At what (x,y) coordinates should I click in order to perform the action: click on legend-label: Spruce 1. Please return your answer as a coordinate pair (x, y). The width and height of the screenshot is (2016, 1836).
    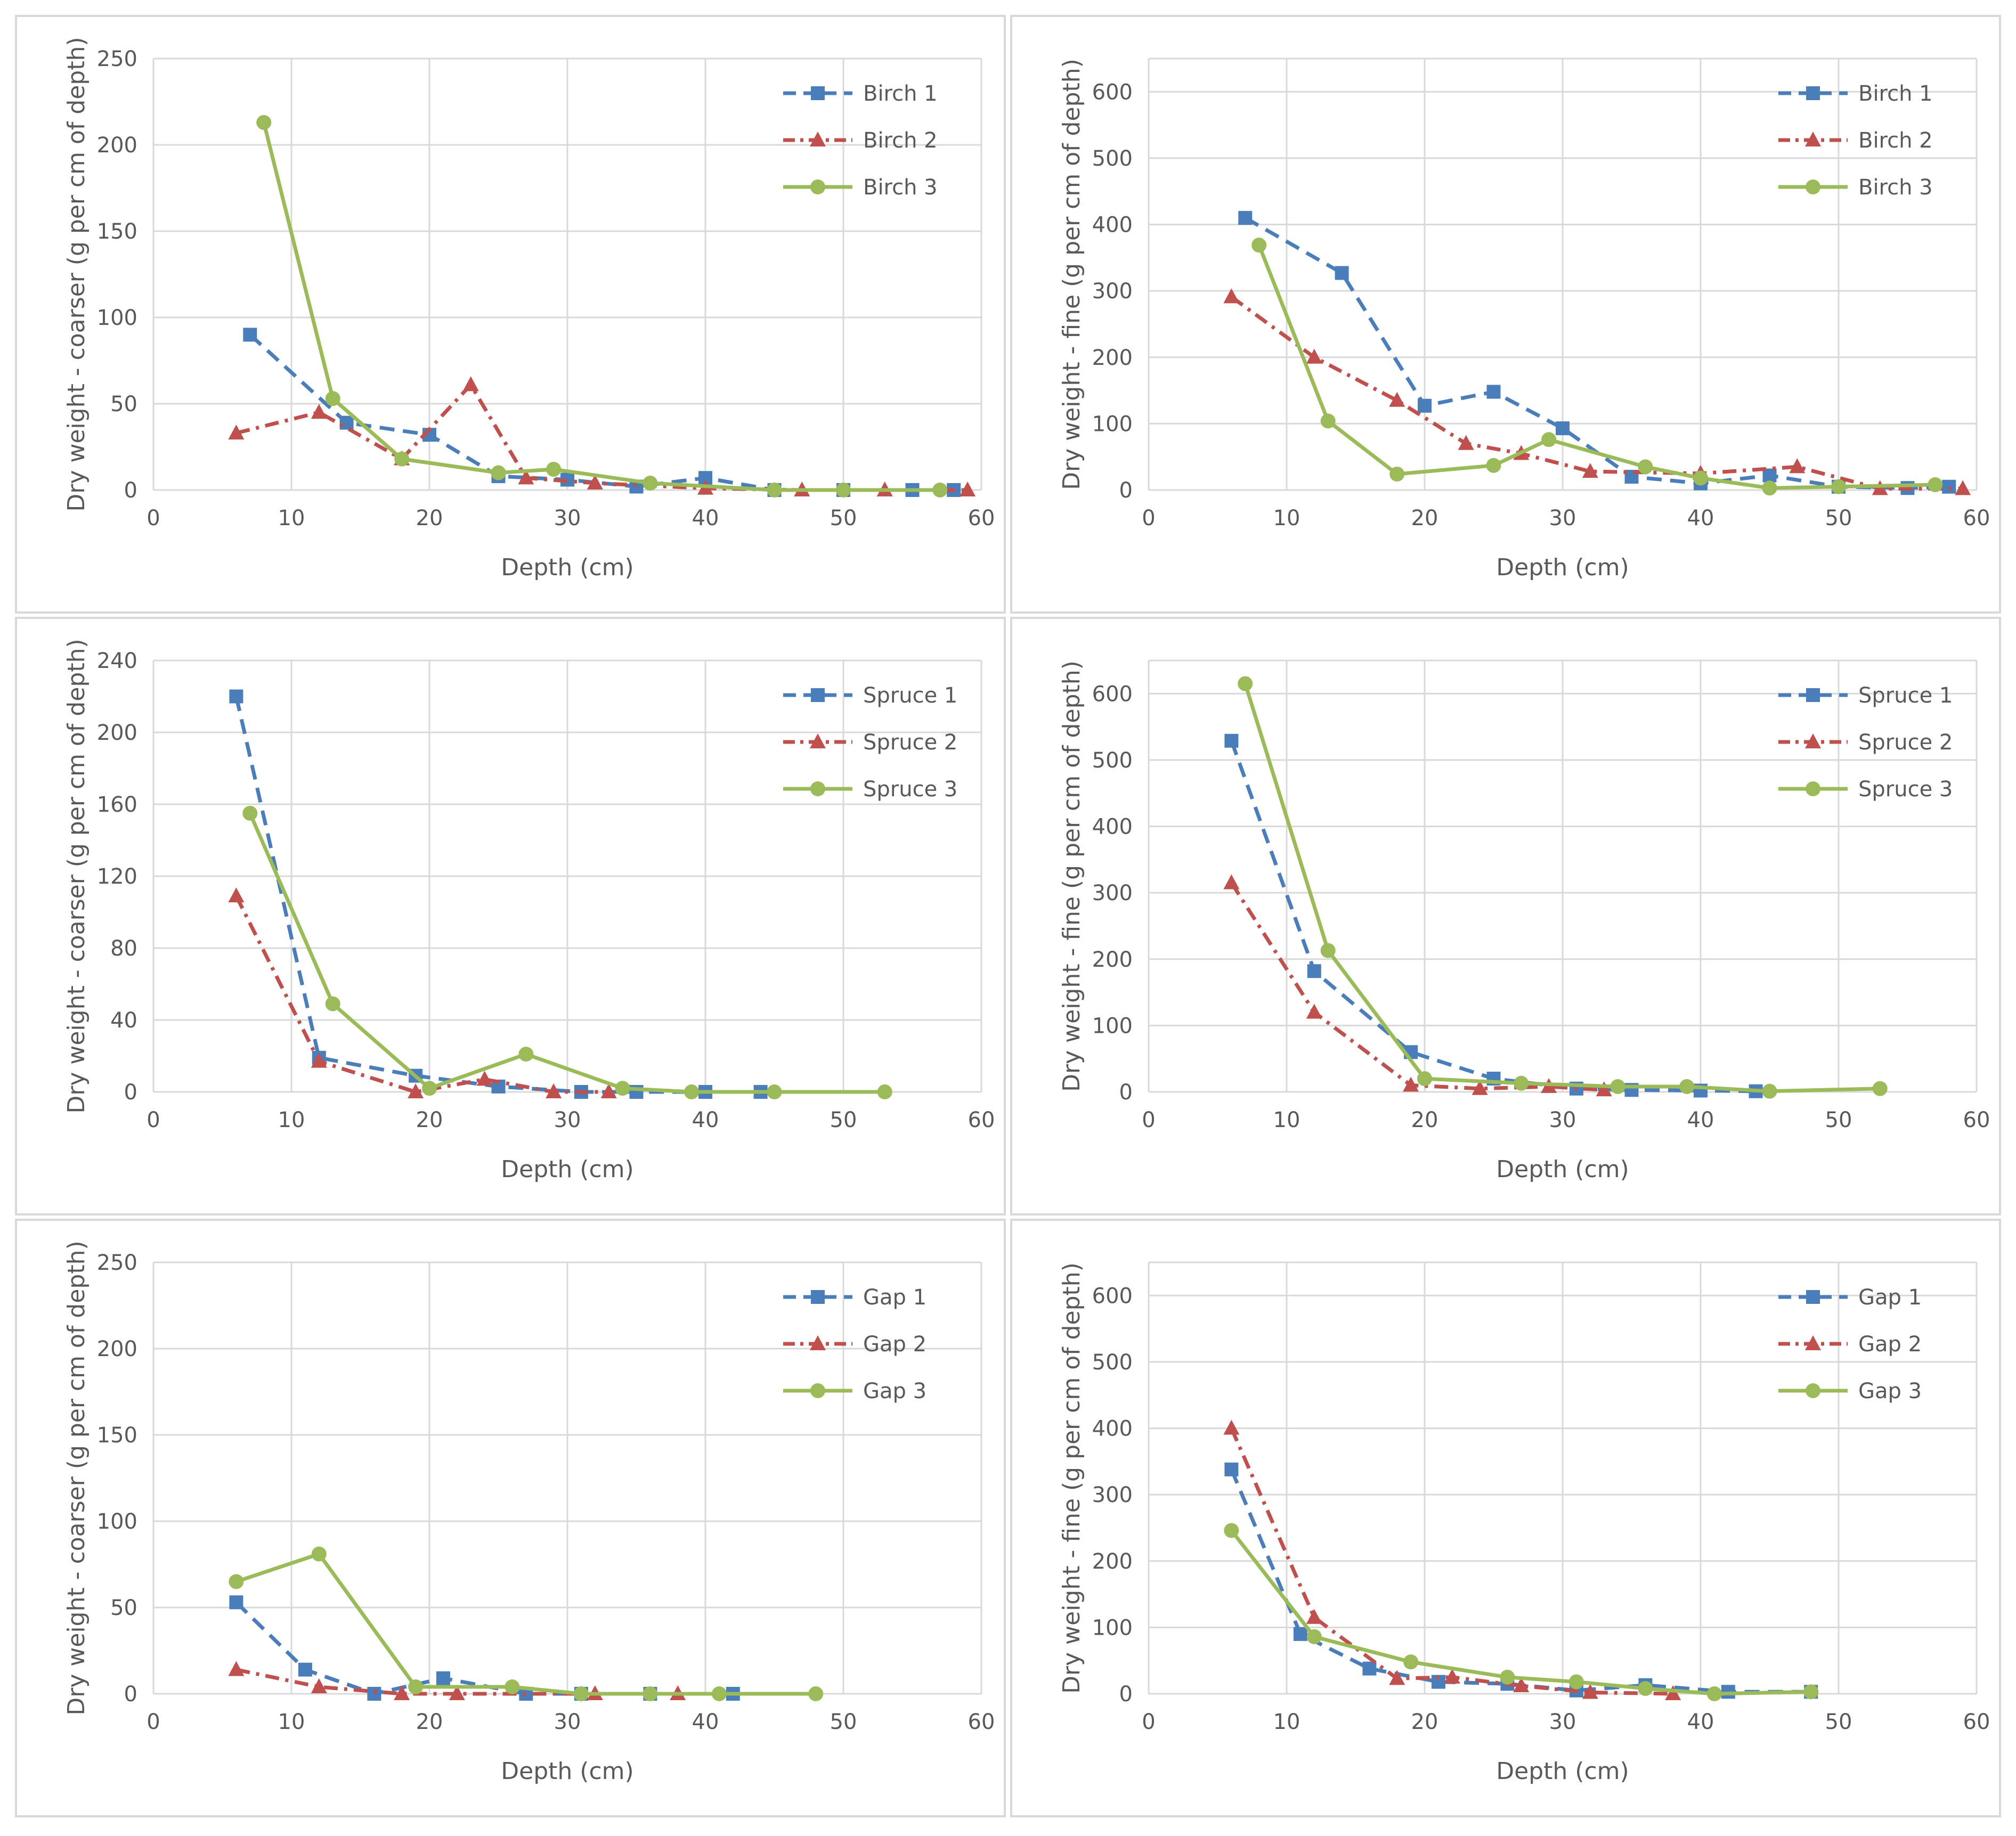
    Looking at the image, I should click on (910, 695).